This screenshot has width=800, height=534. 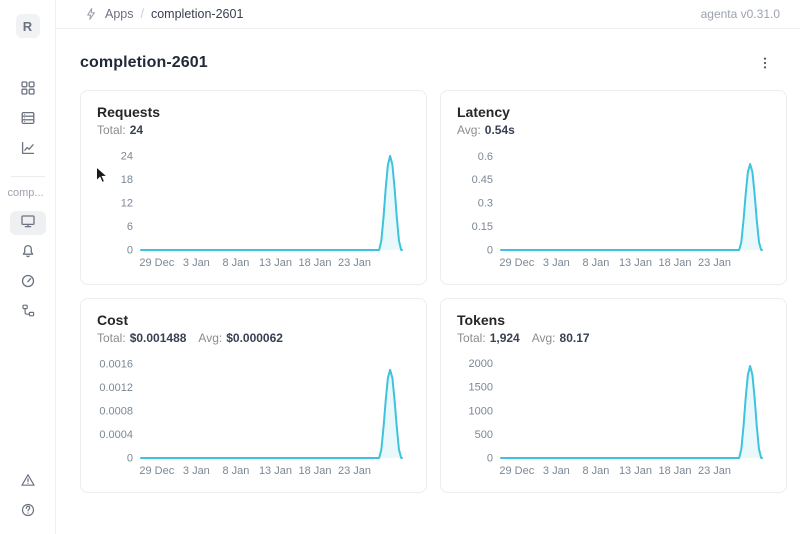 I want to click on svg-text: 0.45, so click(x=482, y=180).